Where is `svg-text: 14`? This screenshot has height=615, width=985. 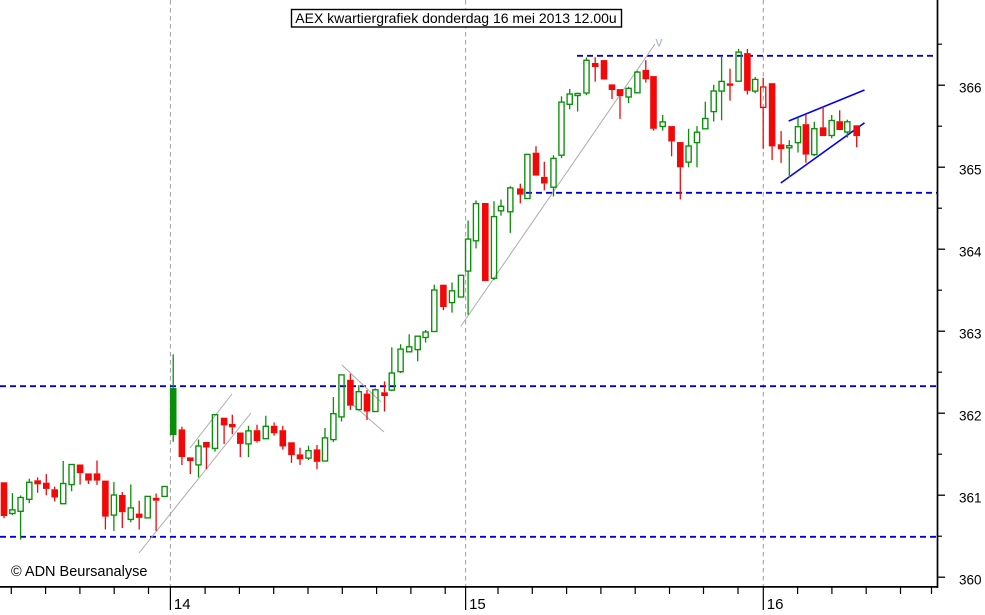
svg-text: 14 is located at coordinates (182, 603).